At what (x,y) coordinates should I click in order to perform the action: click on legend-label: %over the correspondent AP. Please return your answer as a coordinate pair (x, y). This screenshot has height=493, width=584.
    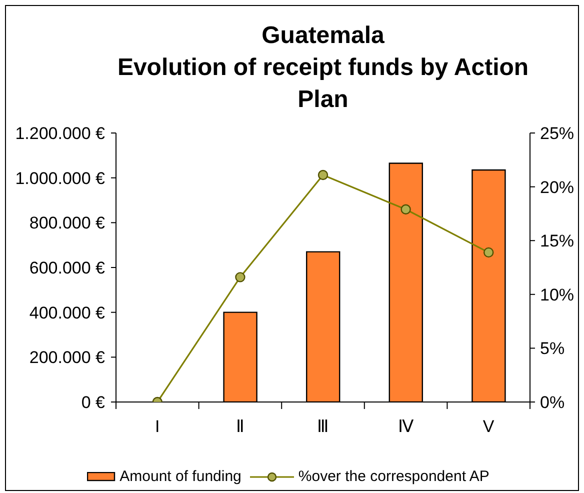
    Looking at the image, I should click on (394, 476).